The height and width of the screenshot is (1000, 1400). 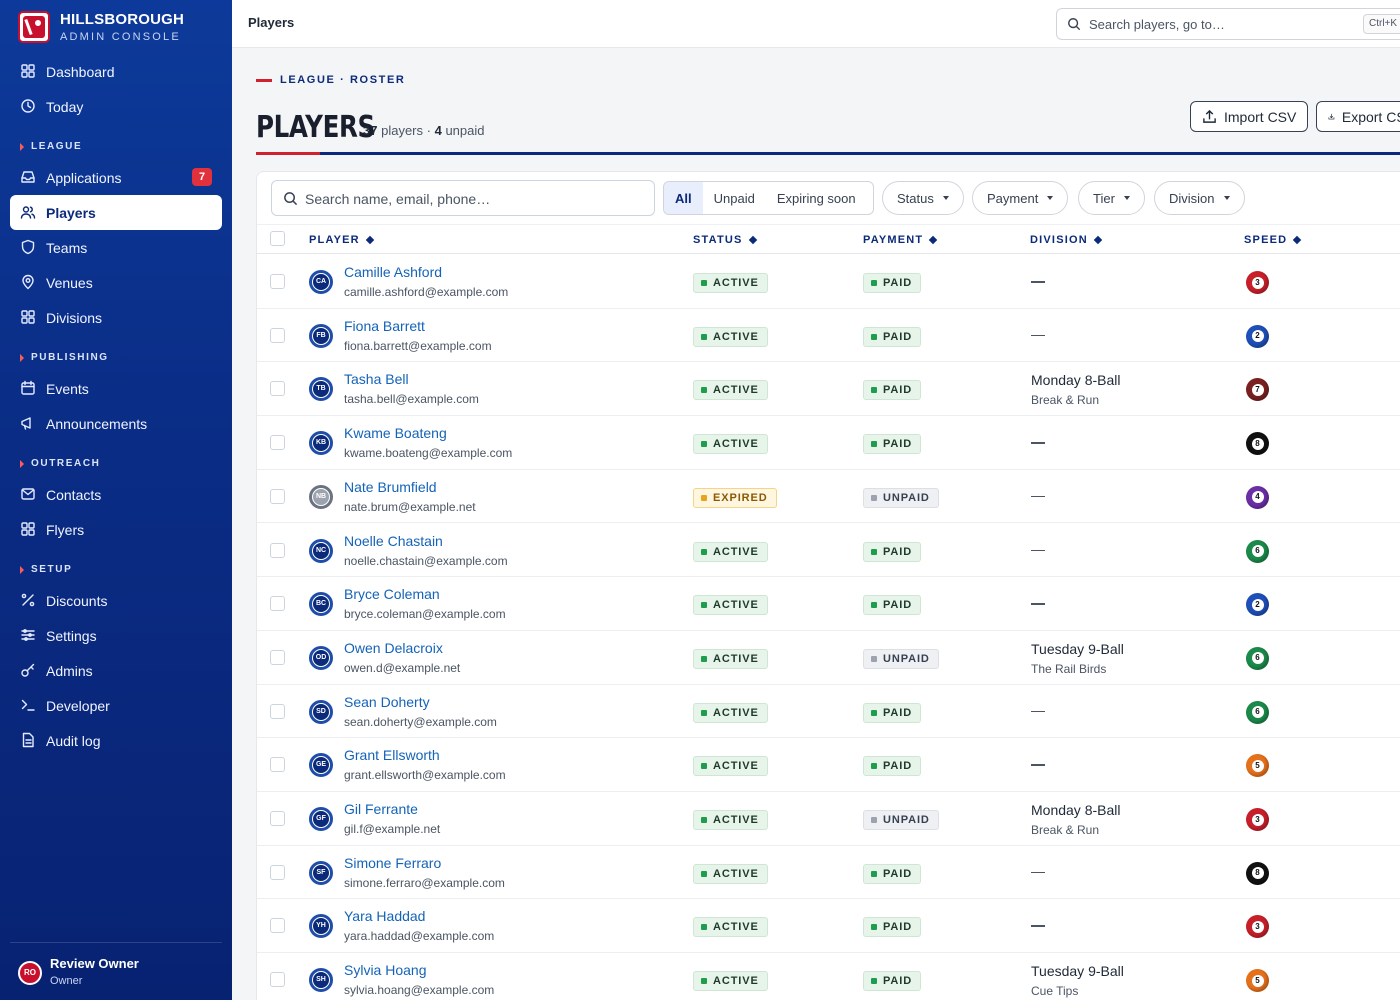 What do you see at coordinates (392, 594) in the screenshot?
I see `player-name-link: Bryce Coleman` at bounding box center [392, 594].